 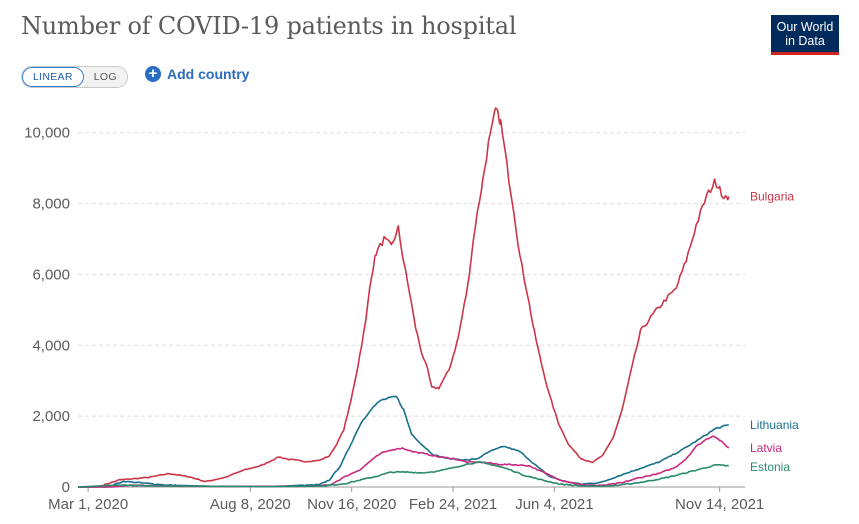 What do you see at coordinates (66, 487) in the screenshot?
I see `y-tick-label: 0` at bounding box center [66, 487].